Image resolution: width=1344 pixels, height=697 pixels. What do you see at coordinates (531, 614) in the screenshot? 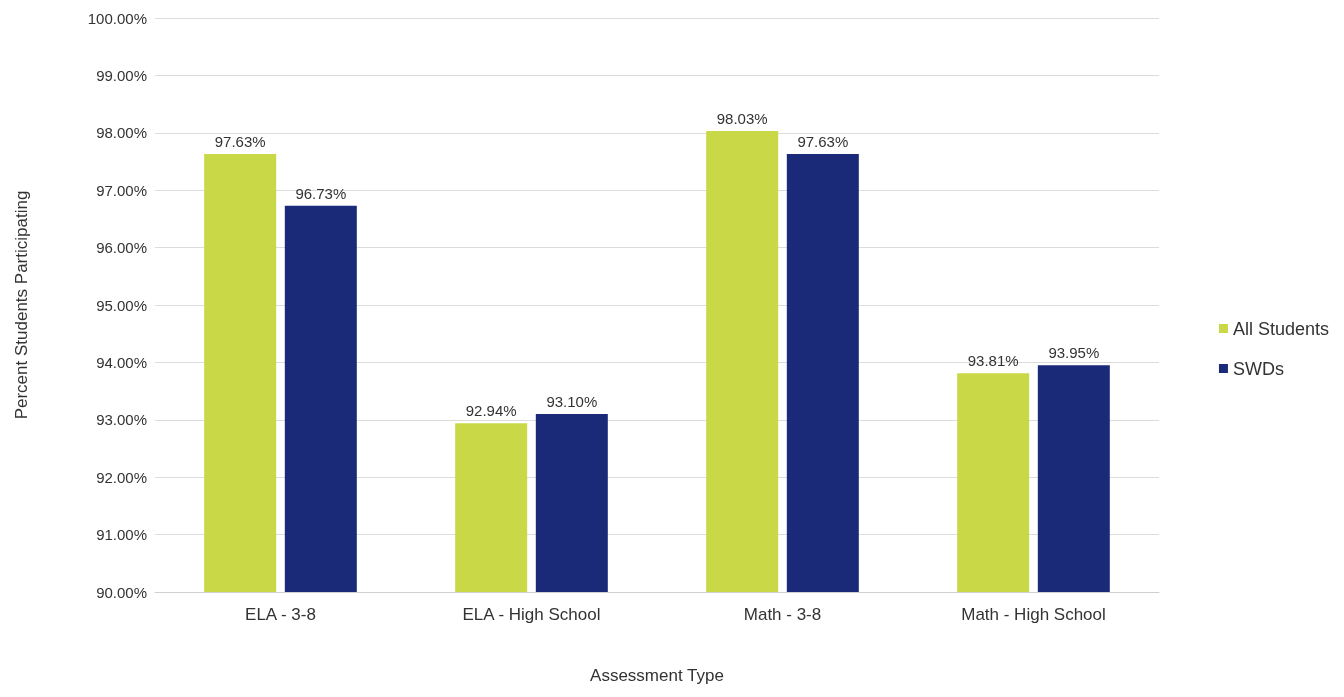
I see `x-tick-label: ELA - High School` at bounding box center [531, 614].